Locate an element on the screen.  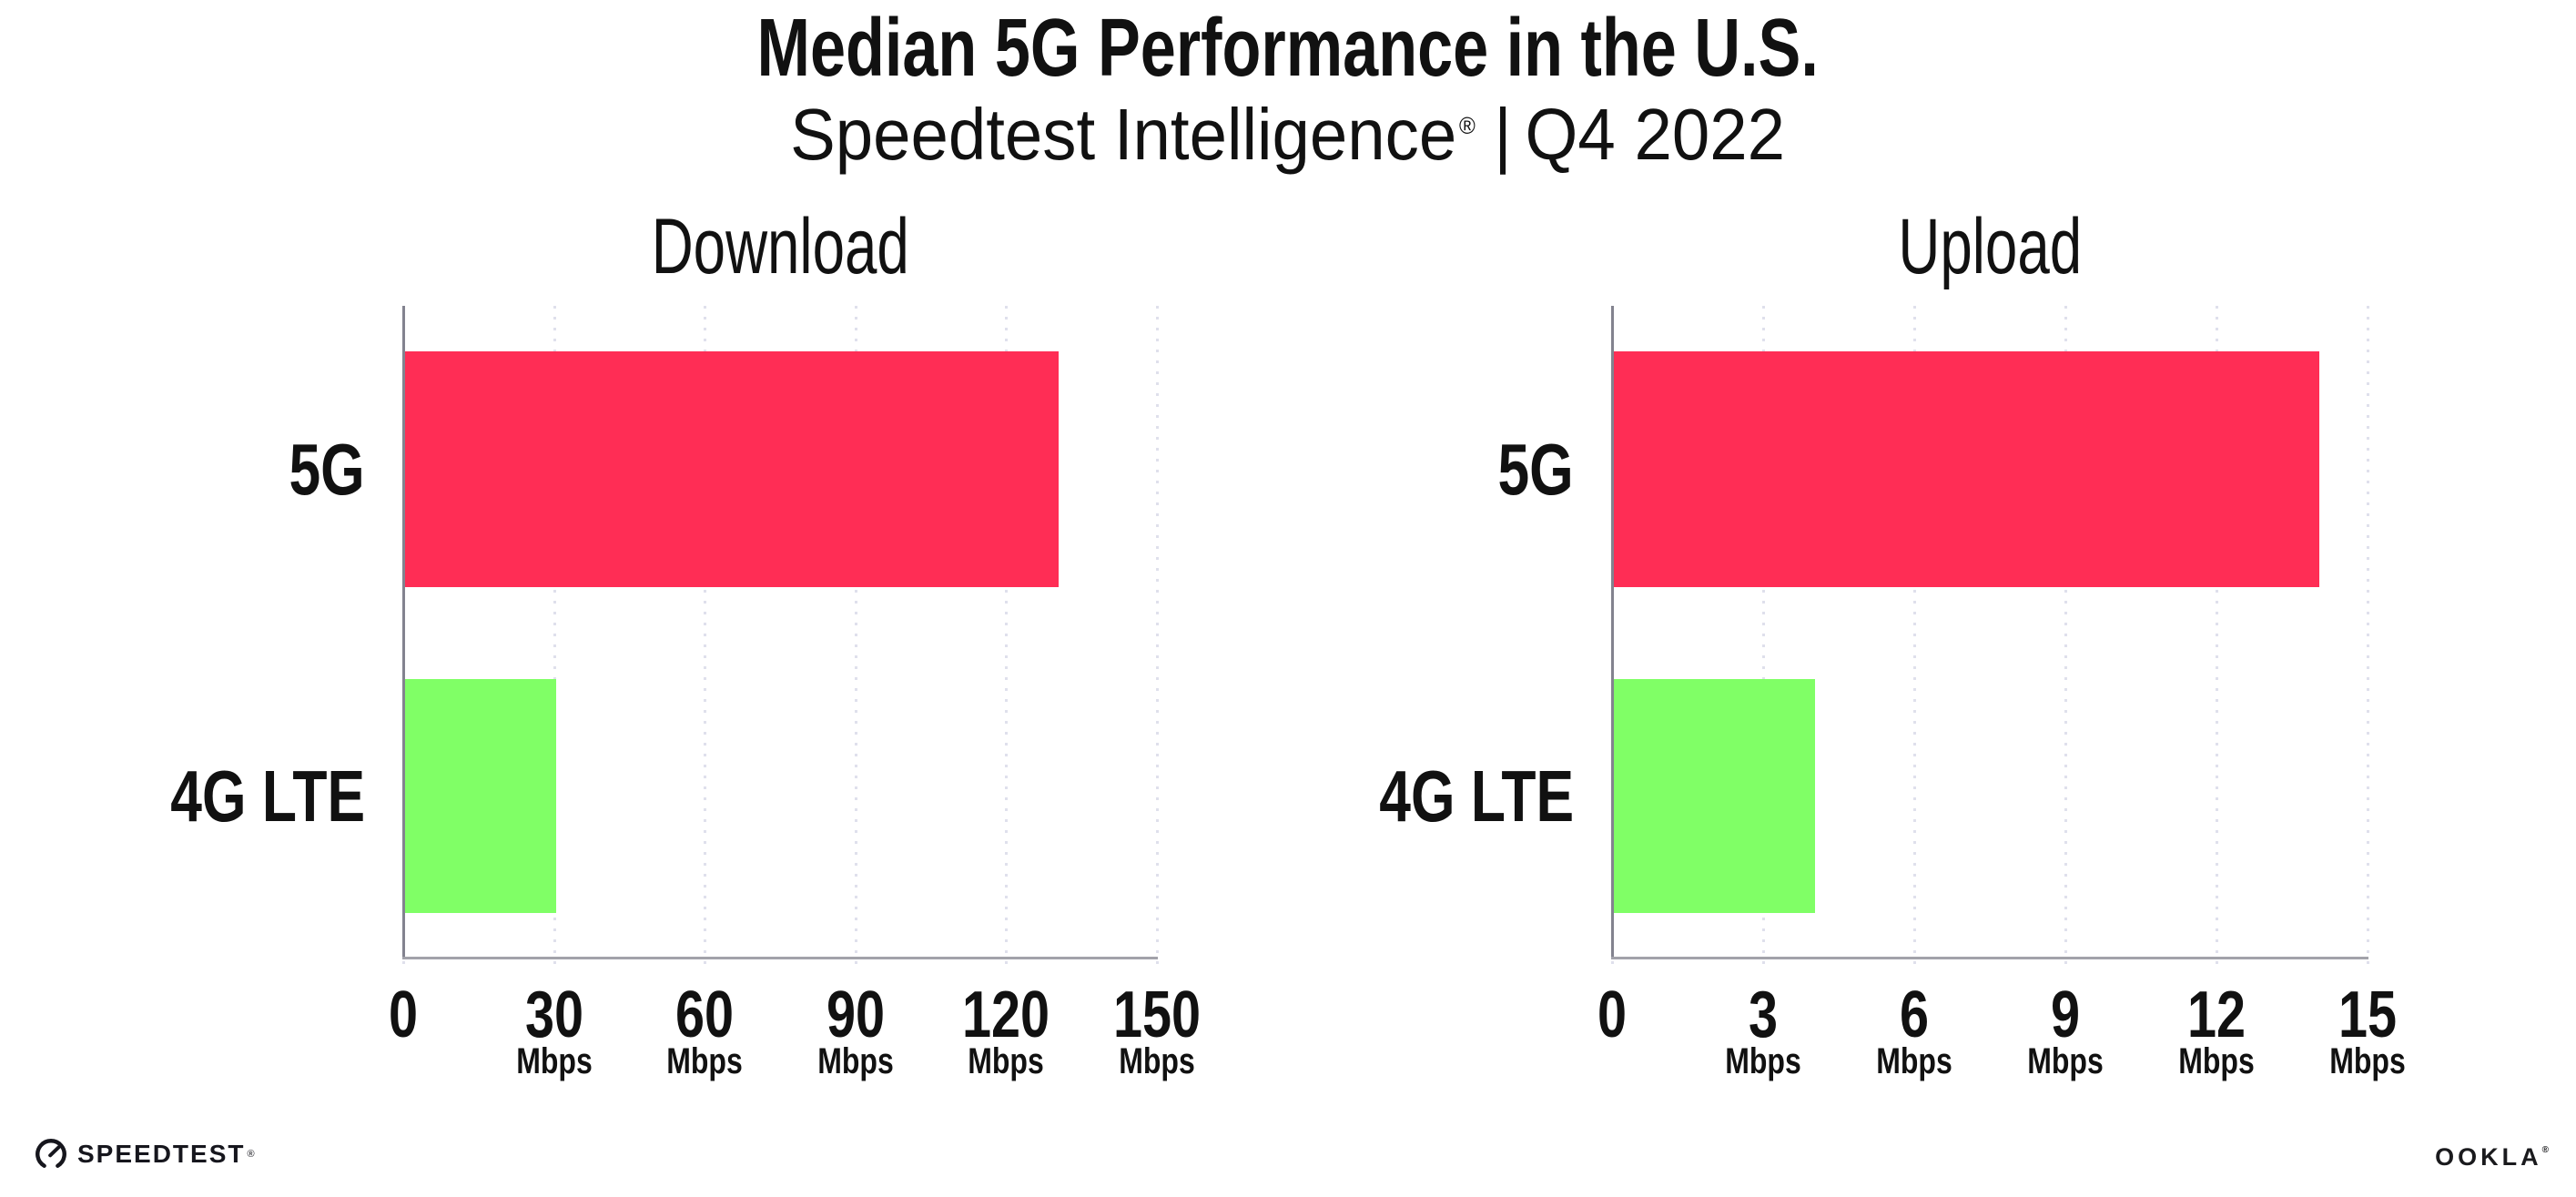
subtitle-period: Q4 2022 is located at coordinates (1655, 134).